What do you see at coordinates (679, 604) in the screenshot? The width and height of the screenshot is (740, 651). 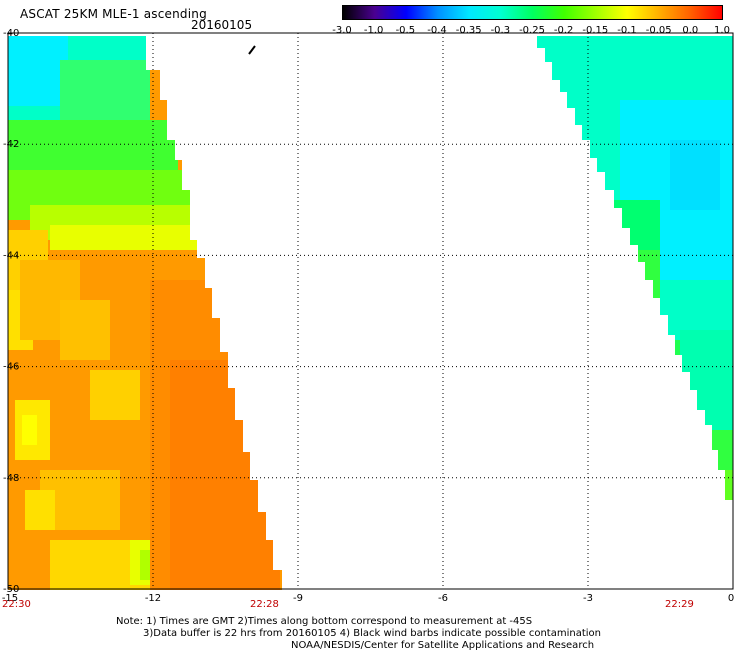 I see `time-label-right: 22:29` at bounding box center [679, 604].